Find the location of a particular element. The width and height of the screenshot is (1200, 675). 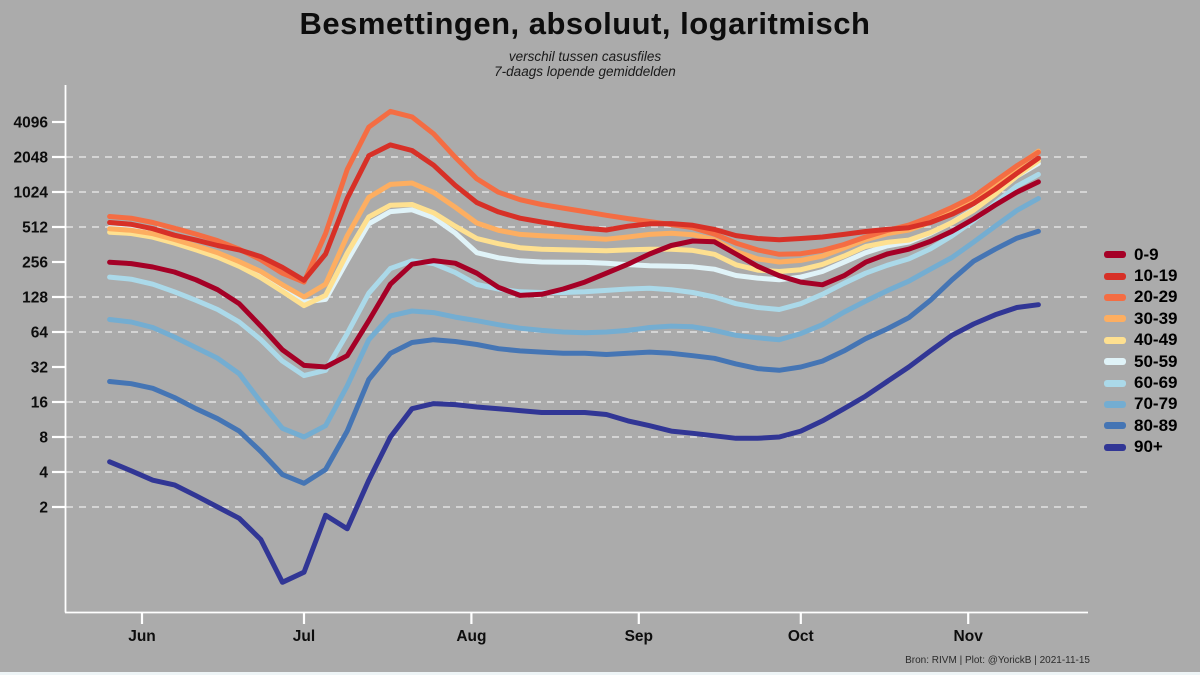

legend-item-60-69: 60-69 is located at coordinates (1140, 382).